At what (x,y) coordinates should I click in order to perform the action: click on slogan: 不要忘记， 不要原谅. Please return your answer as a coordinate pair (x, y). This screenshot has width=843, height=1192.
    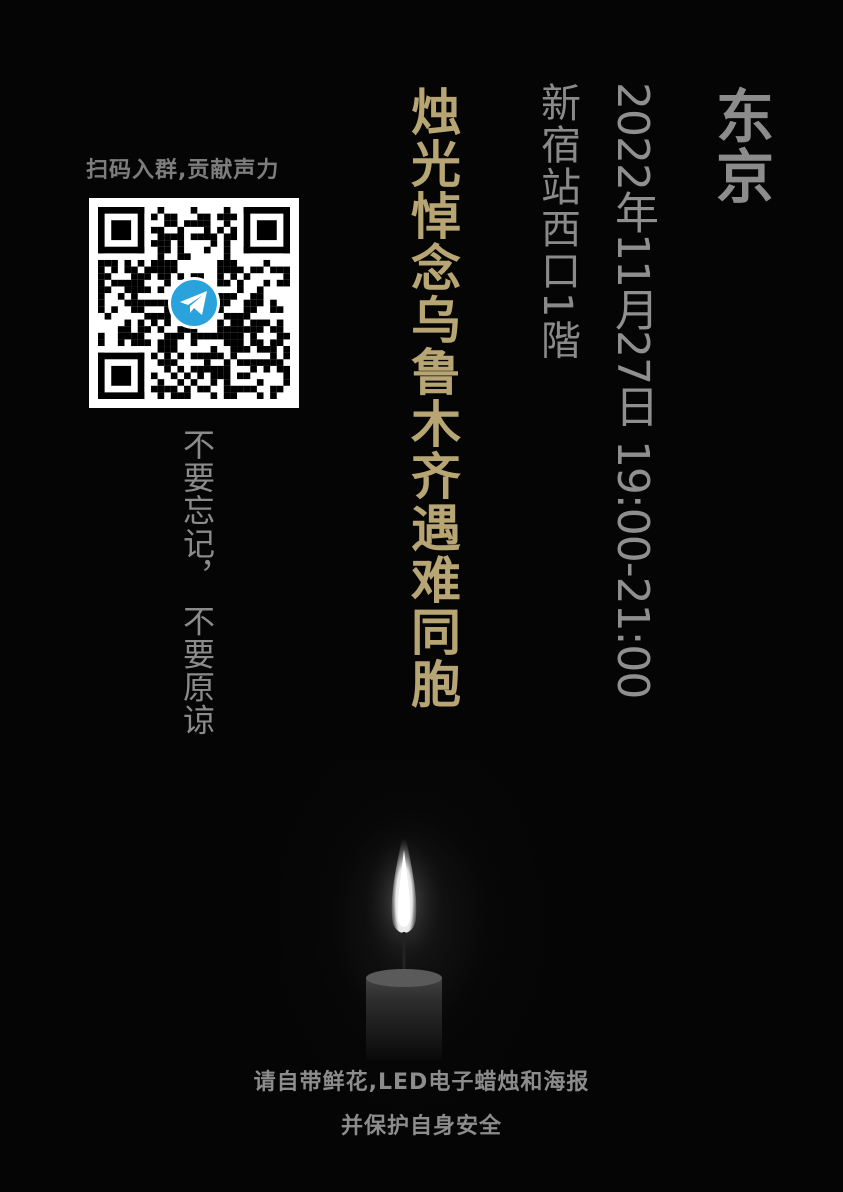
    Looking at the image, I should click on (197, 582).